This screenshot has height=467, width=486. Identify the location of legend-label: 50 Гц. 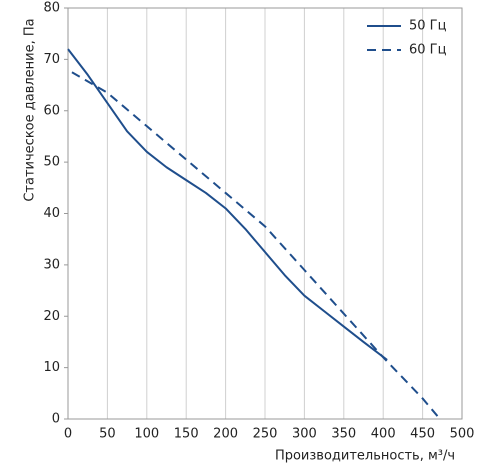
(428, 26).